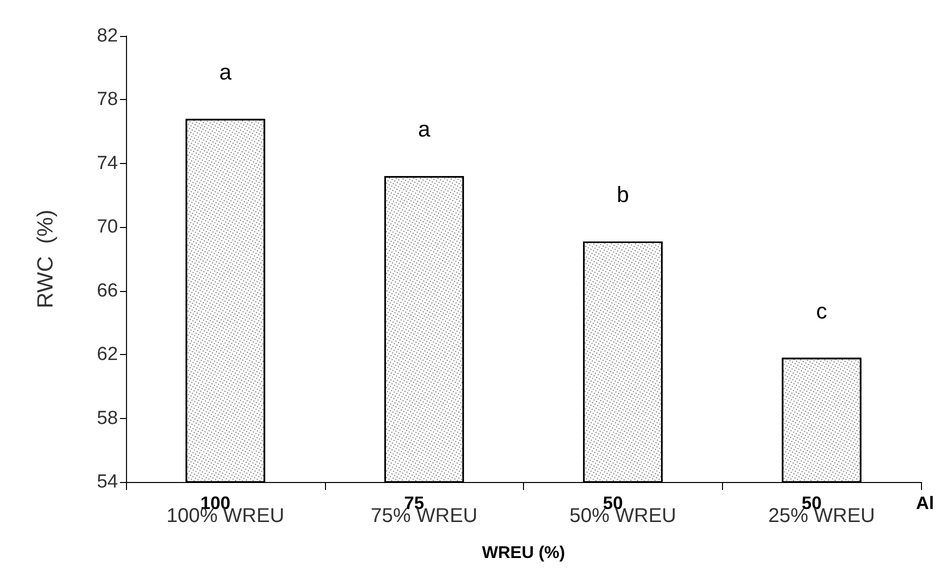  What do you see at coordinates (45, 259) in the screenshot?
I see `y-axis-title: RWC (%)` at bounding box center [45, 259].